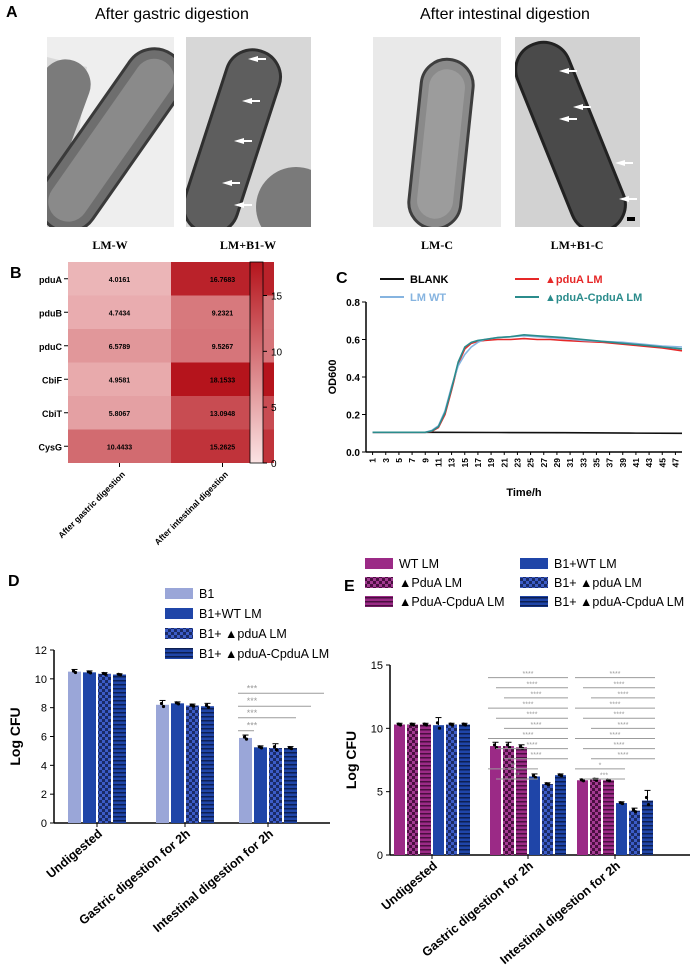  What do you see at coordinates (277, 297) in the screenshot?
I see `colorbar-tick-label: 15` at bounding box center [277, 297].